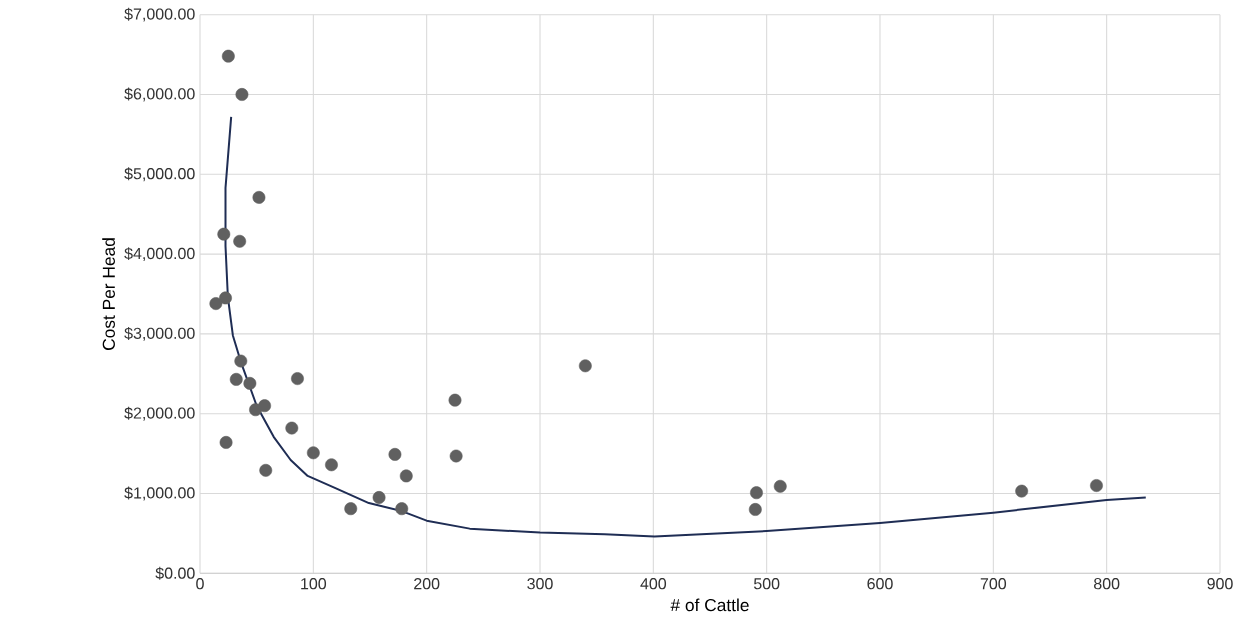 The width and height of the screenshot is (1252, 627). I want to click on y-tick-label: $1,000.00, so click(159, 493).